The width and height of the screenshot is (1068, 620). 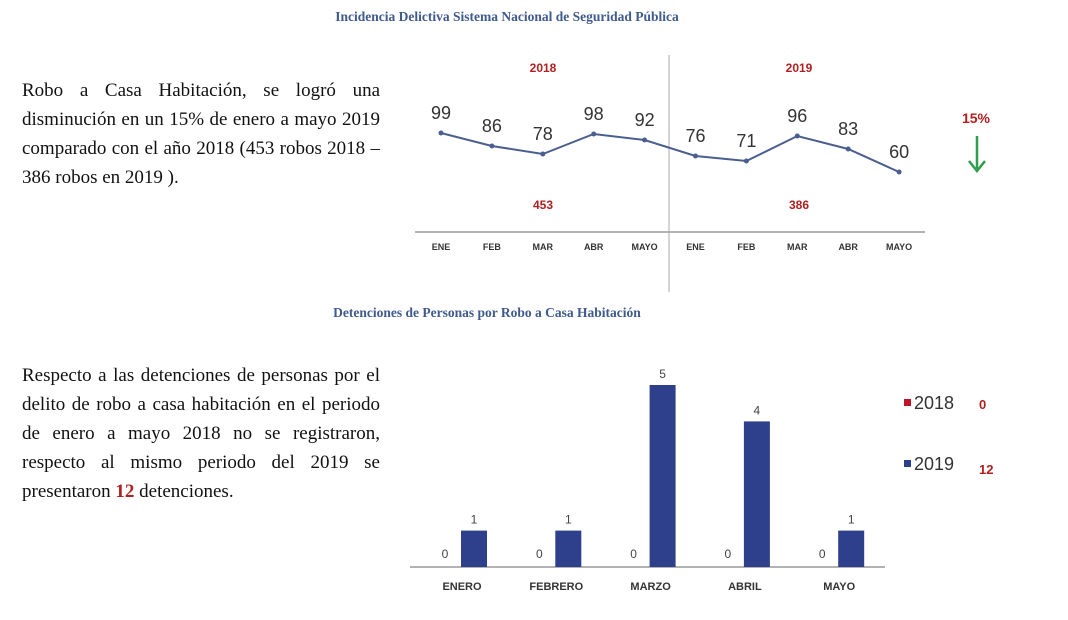 I want to click on decrease-percent: 15%, so click(x=976, y=118).